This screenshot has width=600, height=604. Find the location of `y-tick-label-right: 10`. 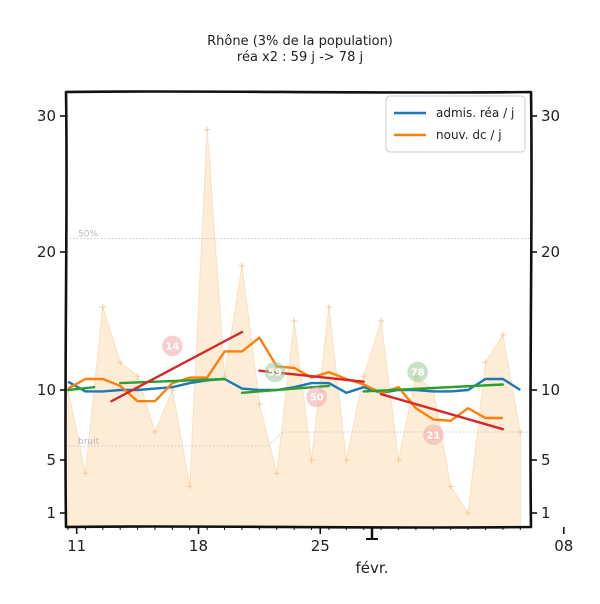

y-tick-label-right: 10 is located at coordinates (550, 390).